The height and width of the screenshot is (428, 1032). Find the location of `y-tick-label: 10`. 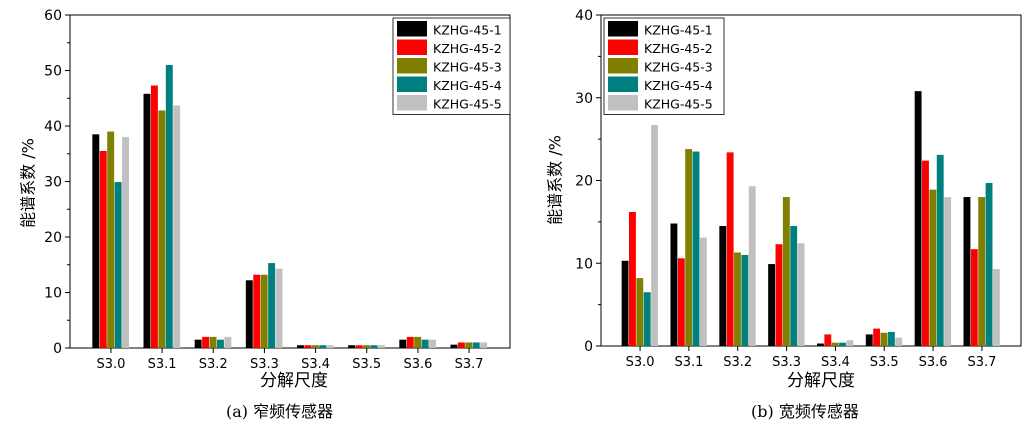

y-tick-label: 10 is located at coordinates (53, 294).